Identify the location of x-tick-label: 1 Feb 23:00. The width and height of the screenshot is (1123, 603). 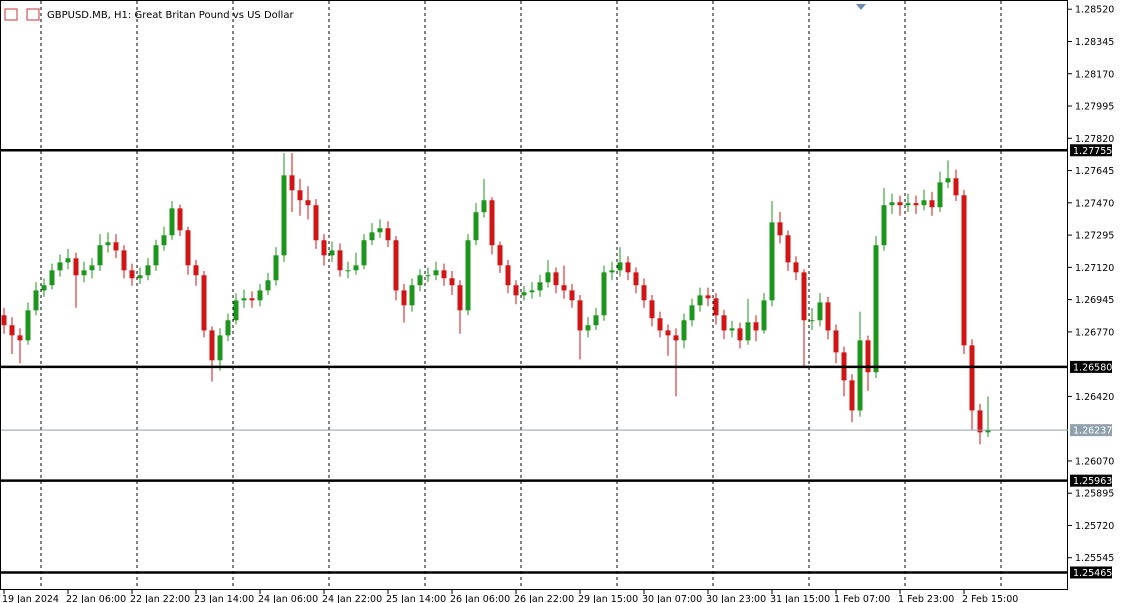
(926, 598).